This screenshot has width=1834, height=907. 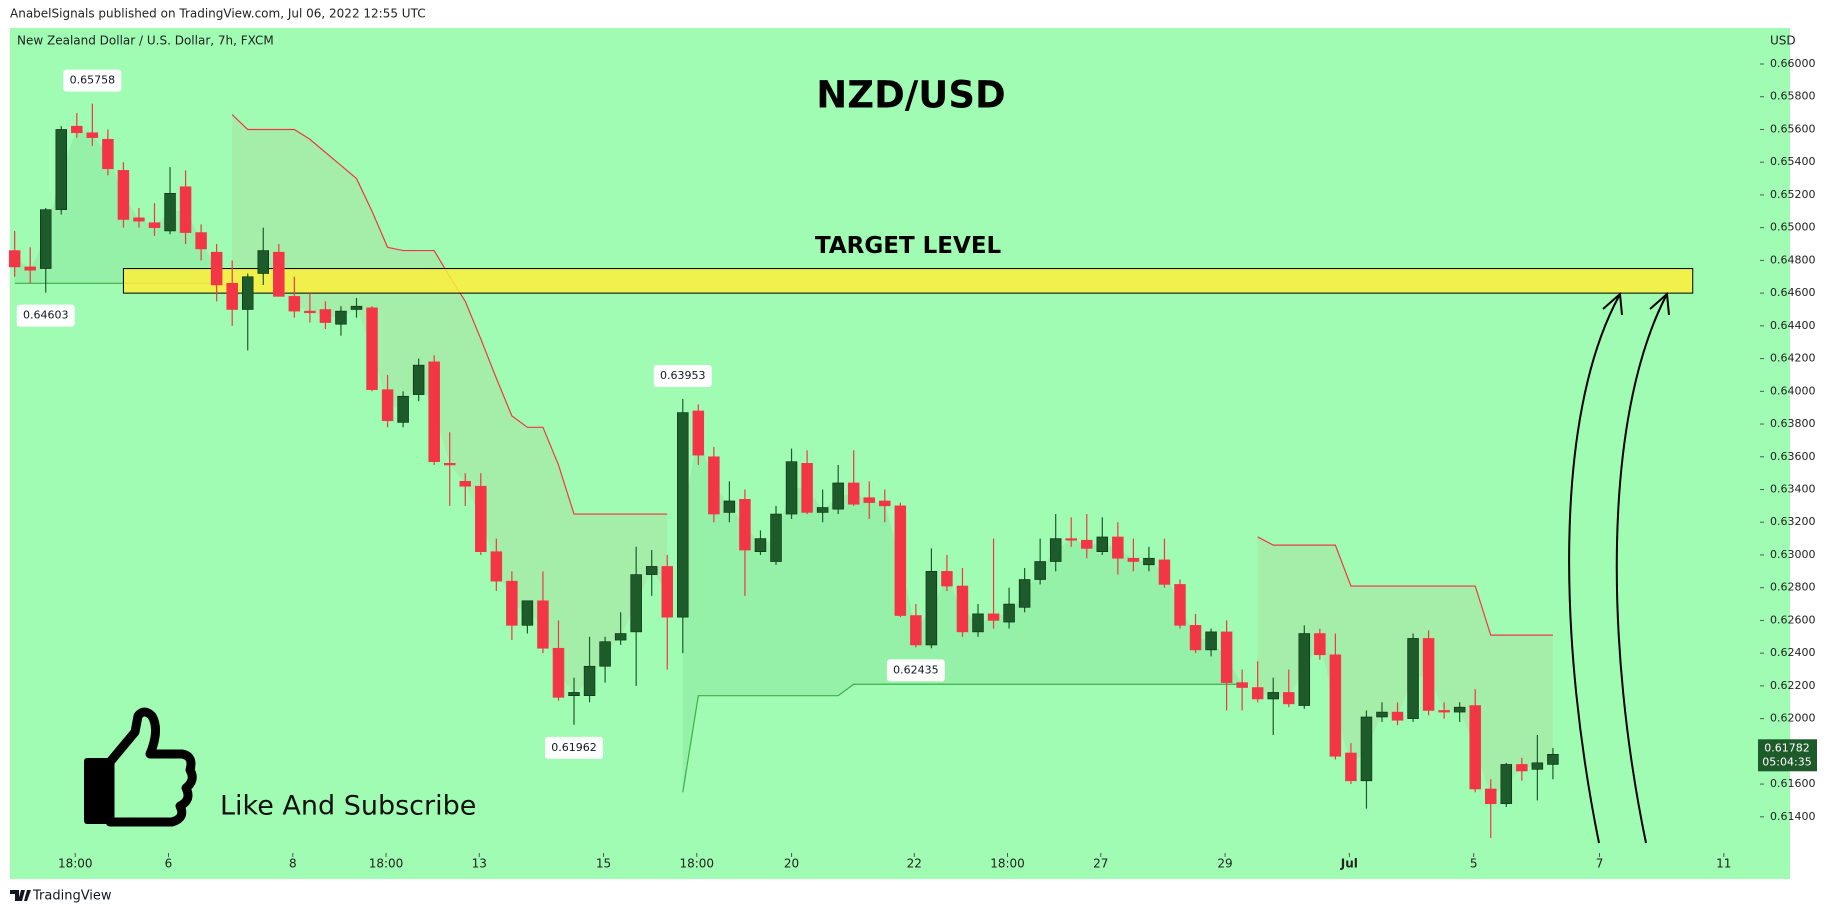 What do you see at coordinates (1793, 358) in the screenshot?
I see `y-tick-label: 0.64200` at bounding box center [1793, 358].